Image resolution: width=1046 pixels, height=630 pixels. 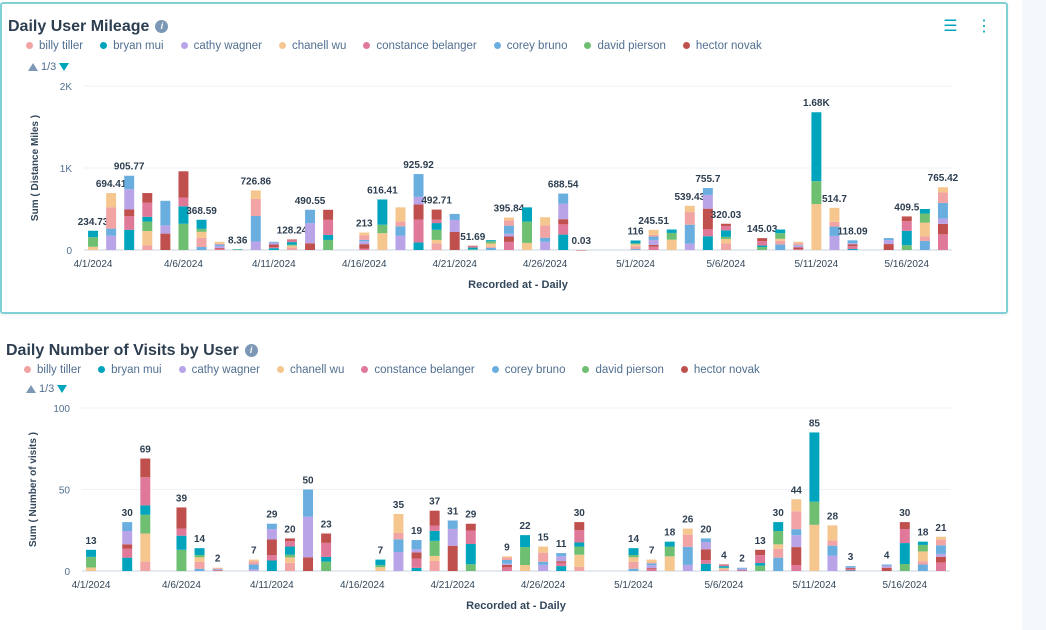 What do you see at coordinates (181, 585) in the screenshot?
I see `x-tick-label: 4/6/2024` at bounding box center [181, 585].